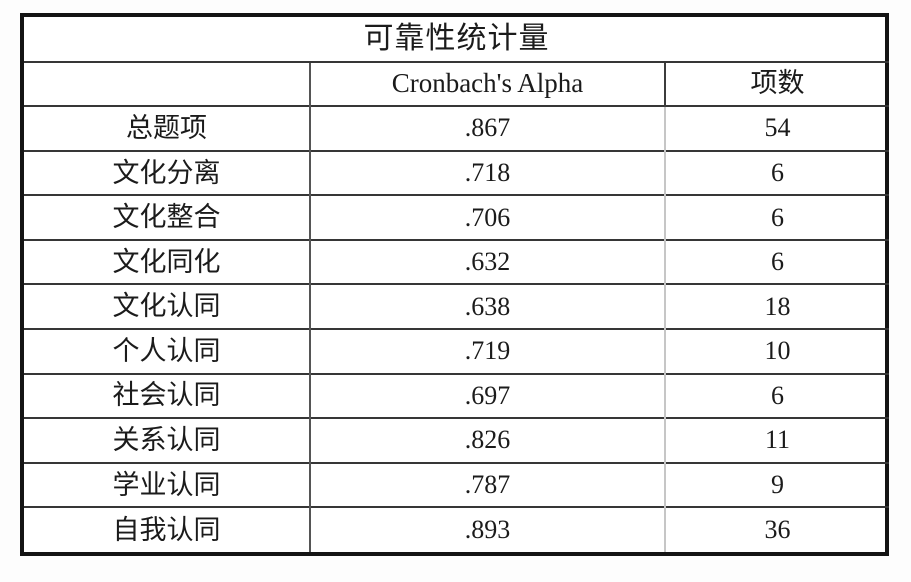  I want to click on table-row: 学业认同 .787 9, so click(456, 484).